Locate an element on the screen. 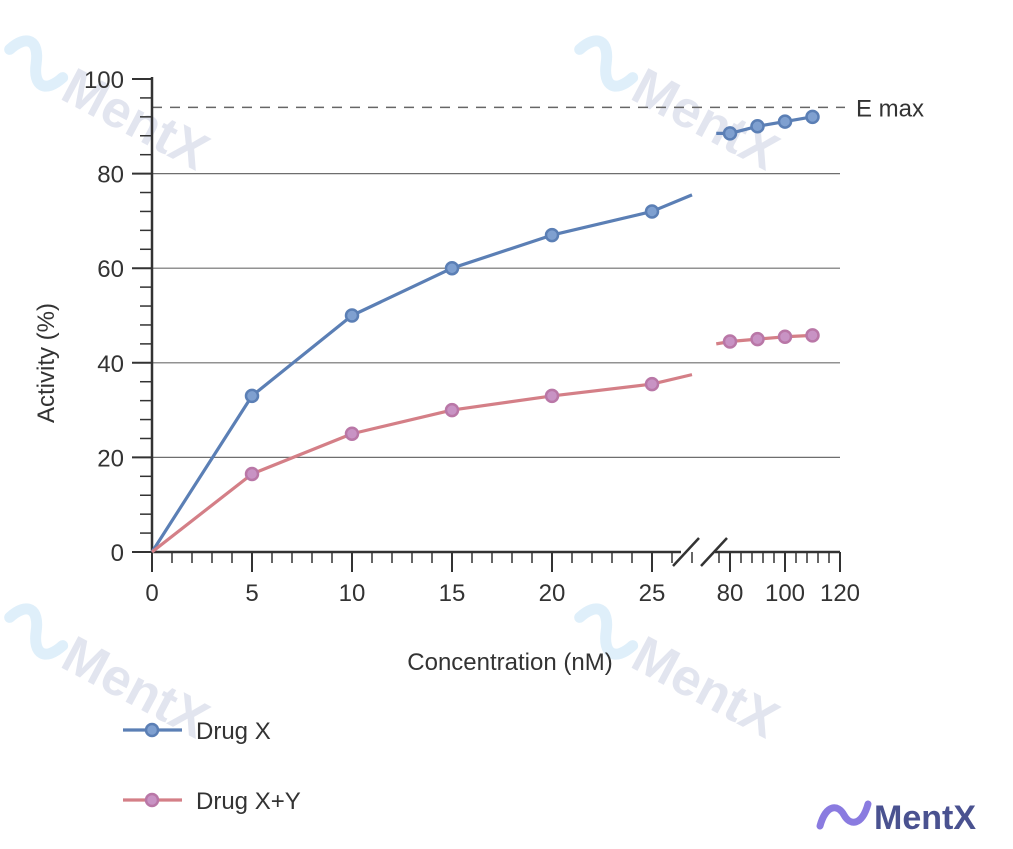 This screenshot has width=1013, height=849. y-tick-label: 40 is located at coordinates (110, 364).